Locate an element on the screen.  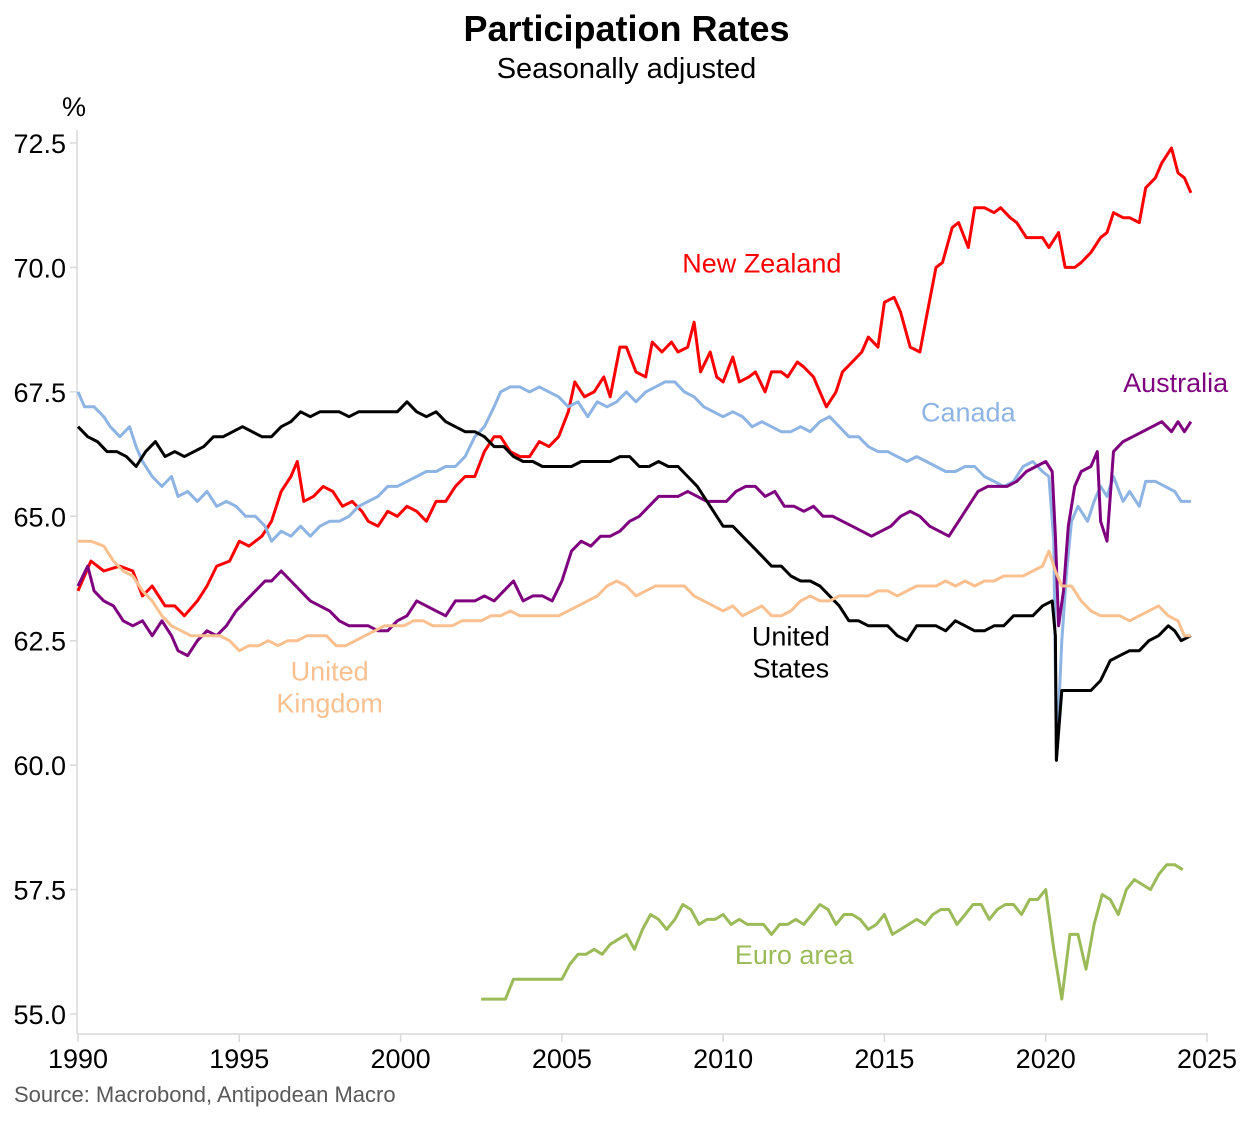
series-label-new-zealand: New Zealand is located at coordinates (761, 263).